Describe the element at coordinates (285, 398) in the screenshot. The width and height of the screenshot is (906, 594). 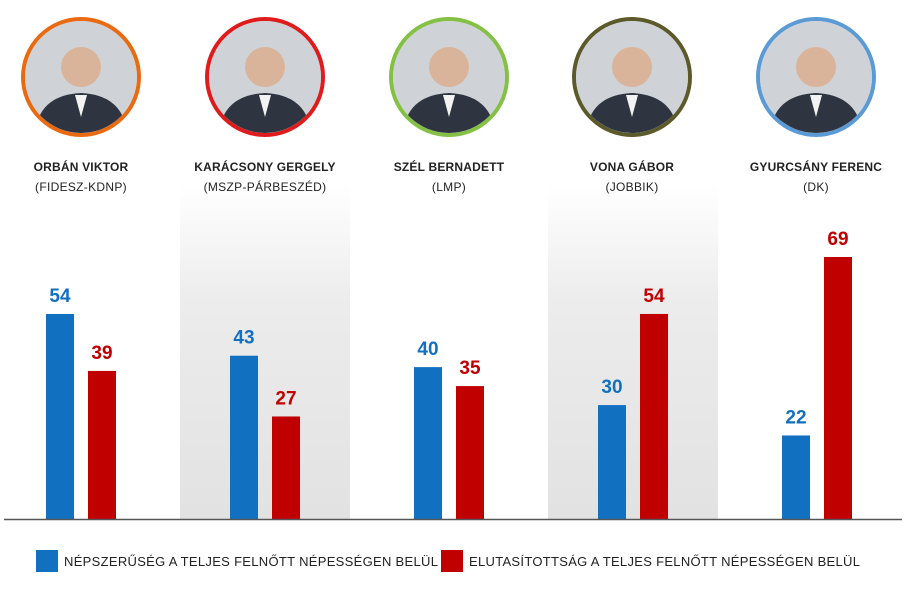
I see `data-label-rejection-1: 27` at that location.